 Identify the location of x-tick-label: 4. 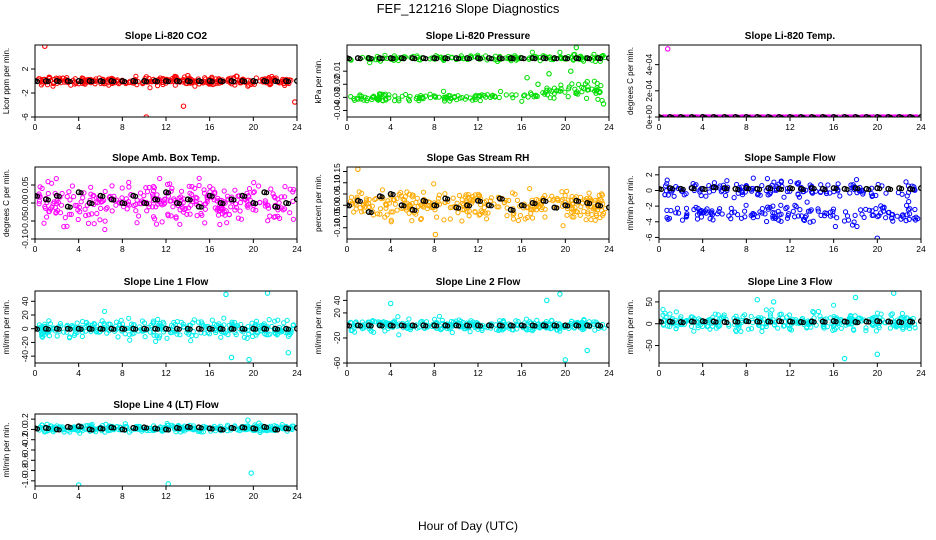
(78, 373).